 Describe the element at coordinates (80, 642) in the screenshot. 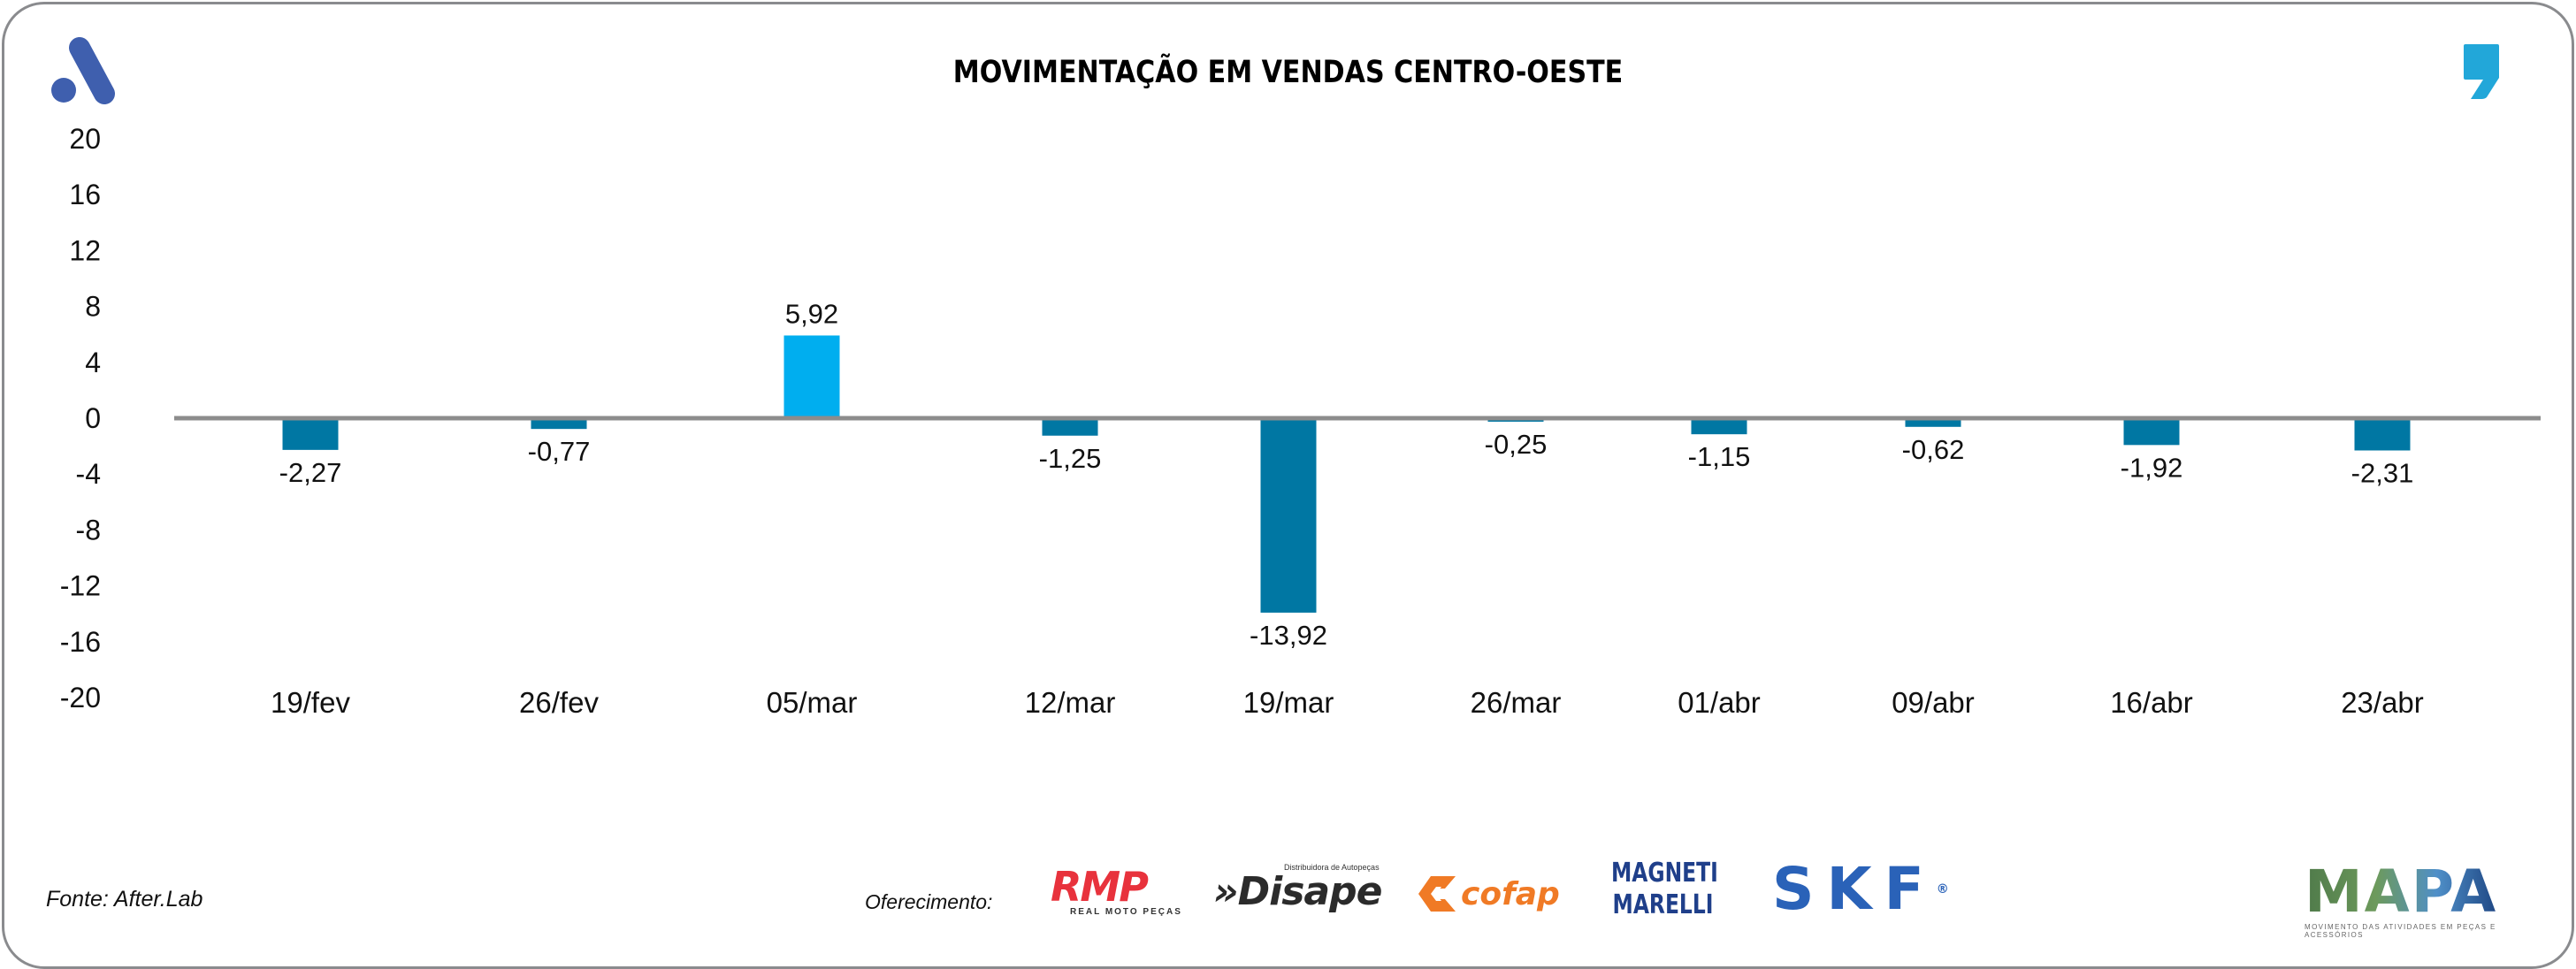

I see `y-tick-label: -16` at that location.